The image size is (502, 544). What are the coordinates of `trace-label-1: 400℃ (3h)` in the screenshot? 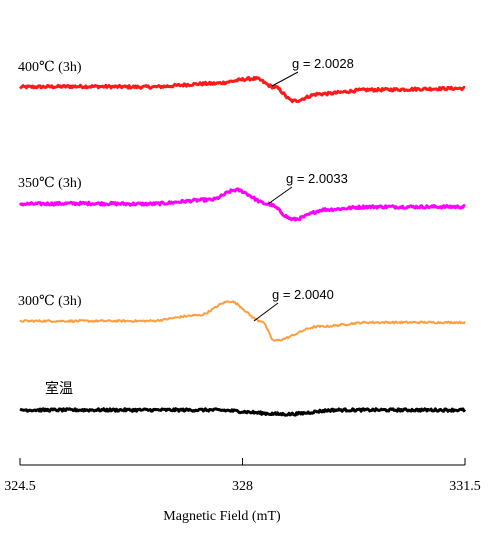 It's located at (50, 67).